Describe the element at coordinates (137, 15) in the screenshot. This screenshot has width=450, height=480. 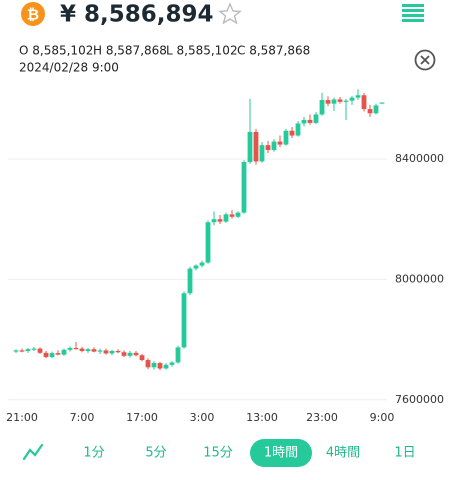
I see `price: ¥ 8,586,894` at that location.